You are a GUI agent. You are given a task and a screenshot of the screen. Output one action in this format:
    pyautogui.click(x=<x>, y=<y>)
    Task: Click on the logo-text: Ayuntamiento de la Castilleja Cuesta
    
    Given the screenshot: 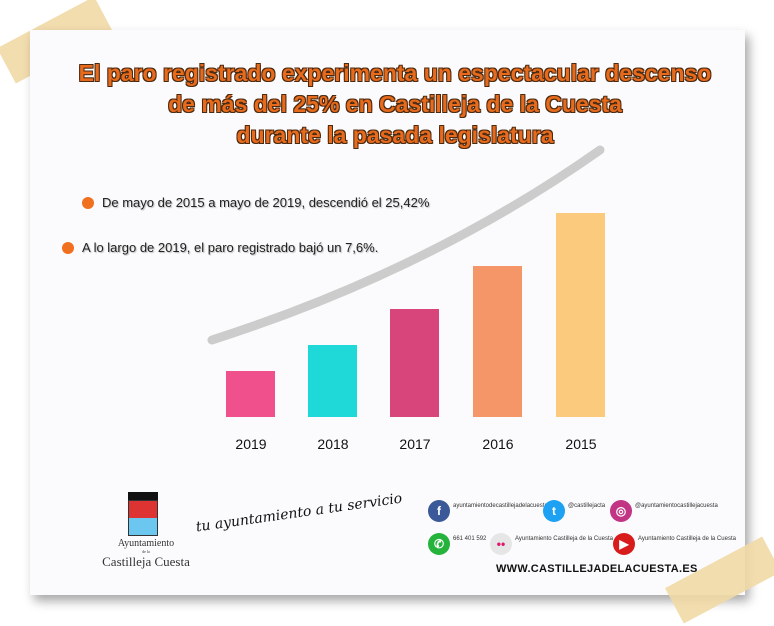 What is the action you would take?
    pyautogui.click(x=146, y=554)
    